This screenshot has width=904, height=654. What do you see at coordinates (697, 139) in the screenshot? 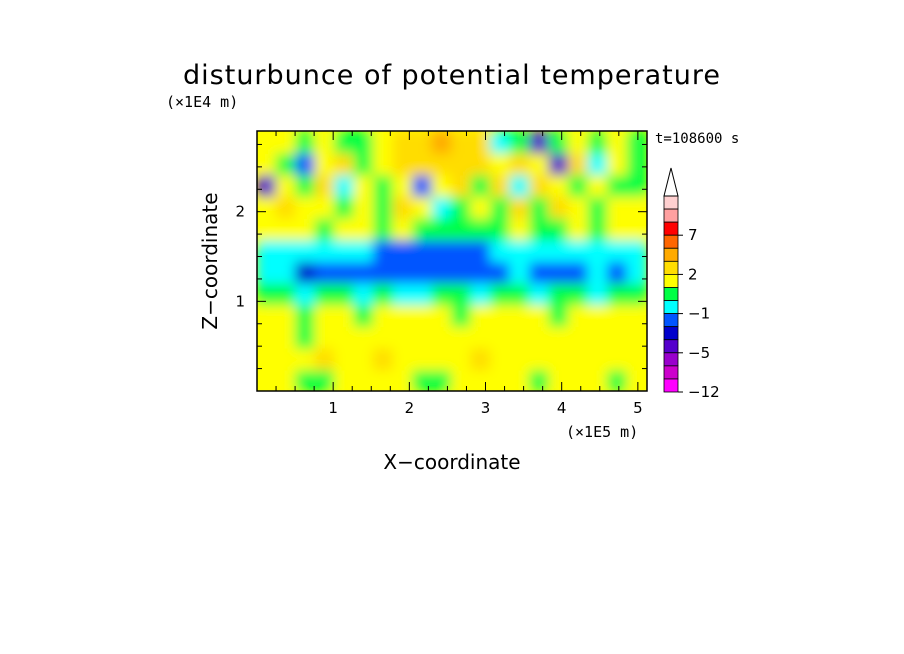
I see `time-label: t=108600 s` at bounding box center [697, 139].